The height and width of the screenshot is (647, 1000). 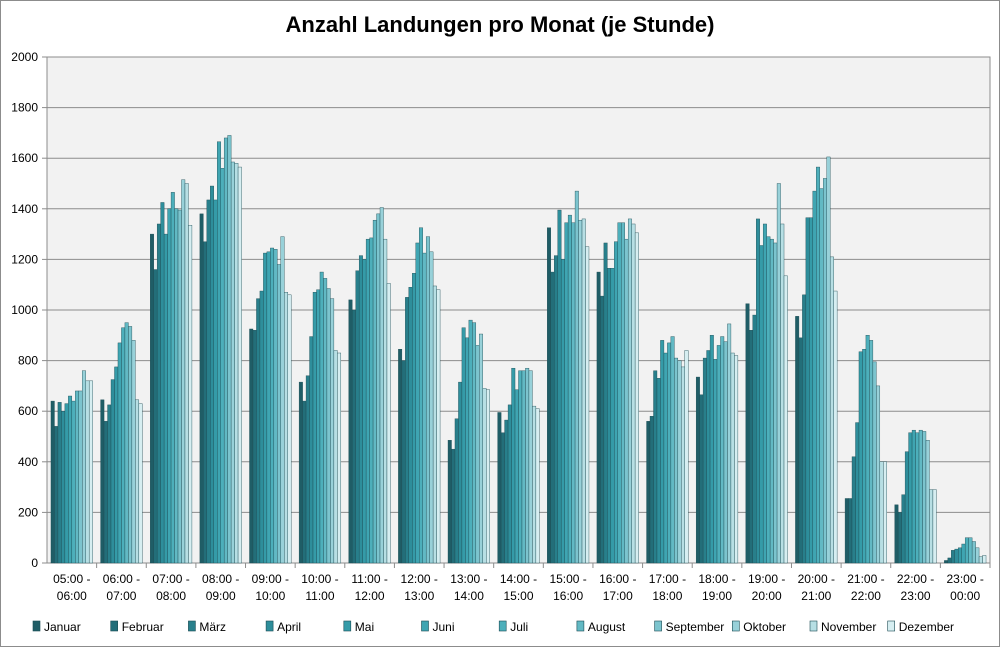 What do you see at coordinates (220, 579) in the screenshot?
I see `x-tick-label: 08:00 -` at bounding box center [220, 579].